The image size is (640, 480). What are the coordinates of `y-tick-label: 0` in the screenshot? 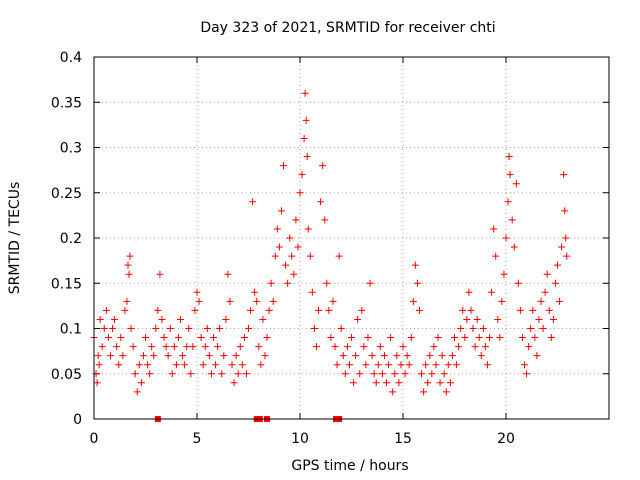 It's located at (77, 420).